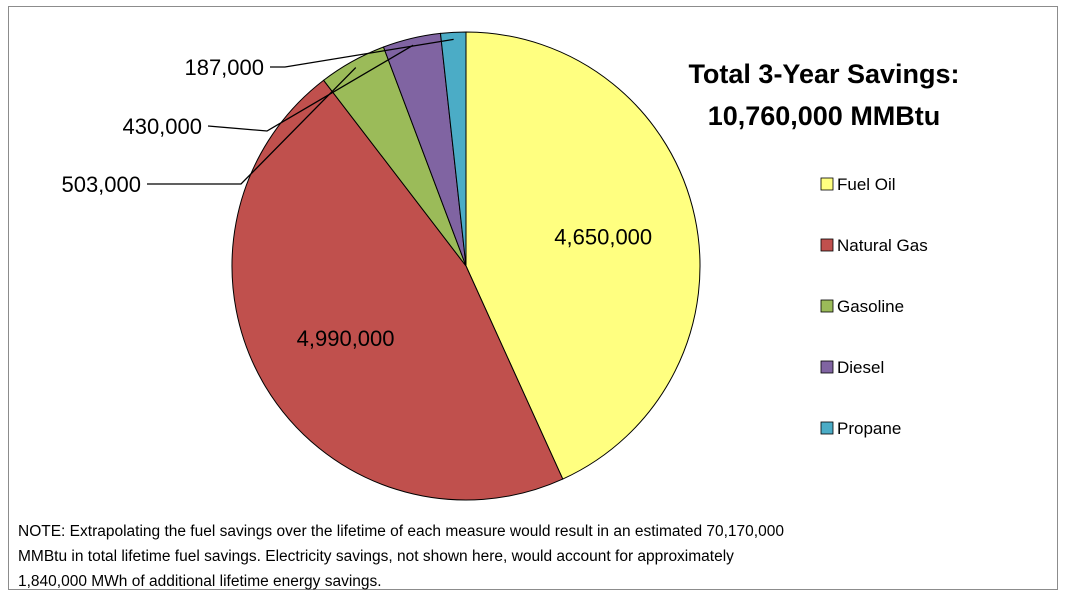 Image resolution: width=1068 pixels, height=597 pixels. What do you see at coordinates (827, 428) in the screenshot?
I see `legend-swatch-propane` at bounding box center [827, 428].